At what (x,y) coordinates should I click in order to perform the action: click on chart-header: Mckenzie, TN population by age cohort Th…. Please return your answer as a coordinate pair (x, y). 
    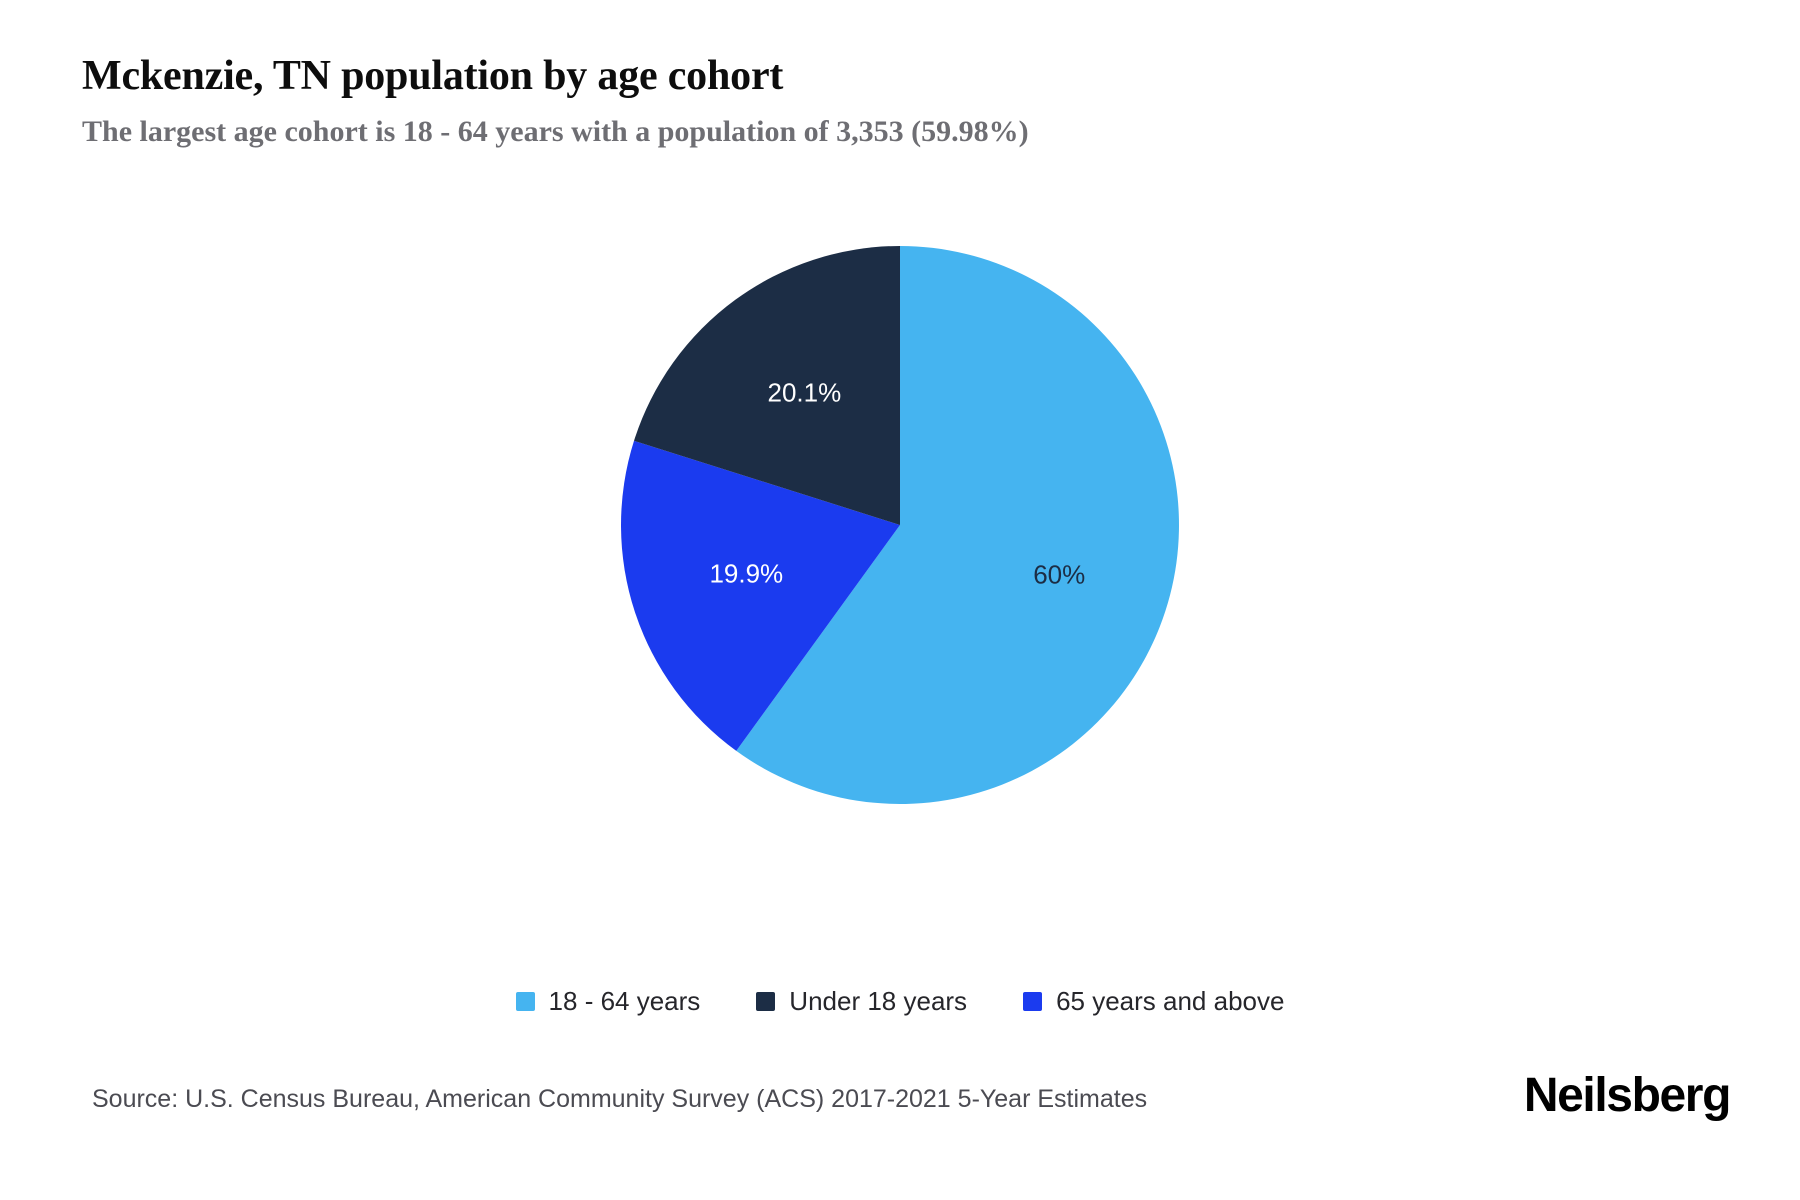
    Looking at the image, I should click on (882, 101).